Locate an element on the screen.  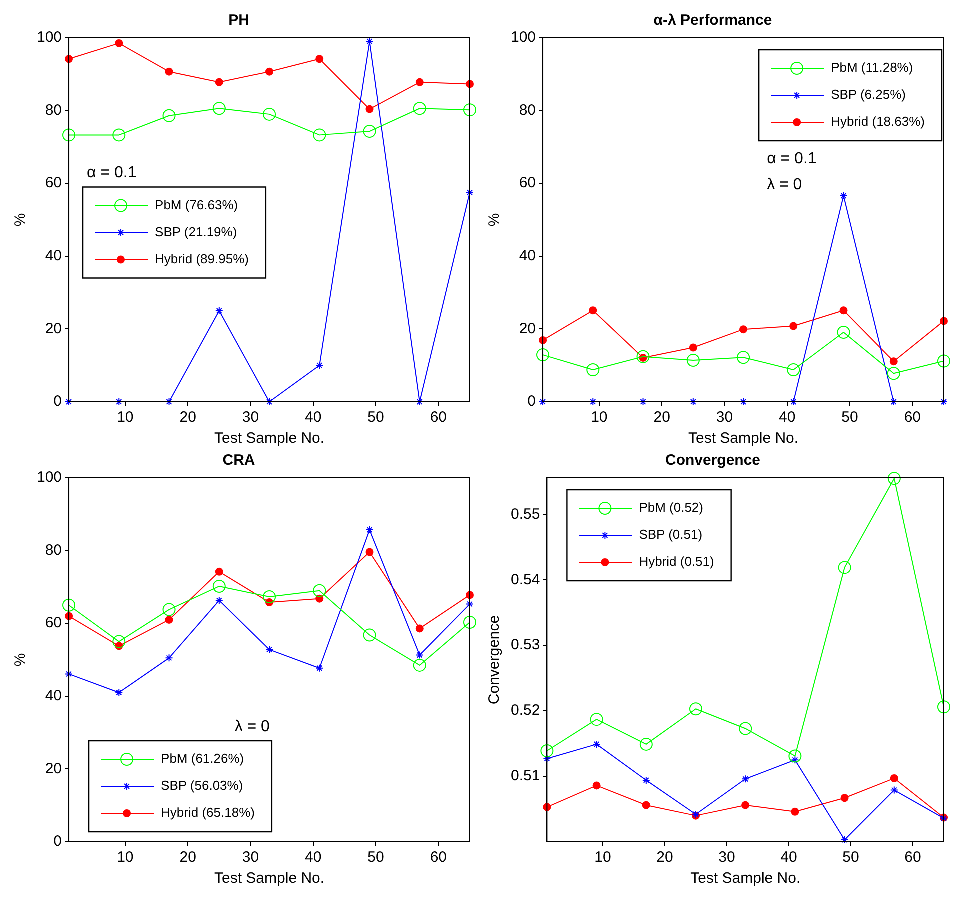
legend-label: PbM (11.28%) is located at coordinates (872, 68).